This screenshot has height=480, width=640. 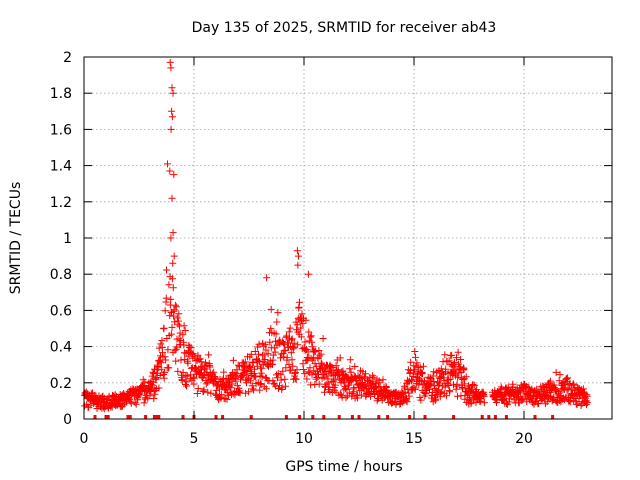 What do you see at coordinates (84, 439) in the screenshot?
I see `x-tick-label: 0` at bounding box center [84, 439].